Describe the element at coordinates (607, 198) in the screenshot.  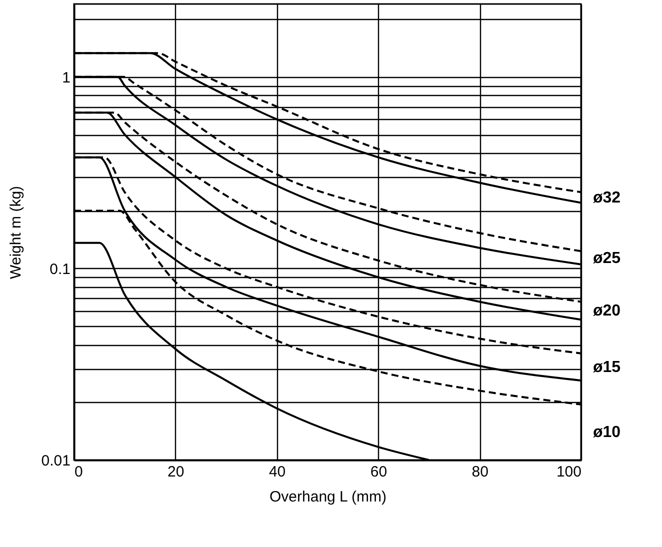
I see `series-label: ø32` at that location.